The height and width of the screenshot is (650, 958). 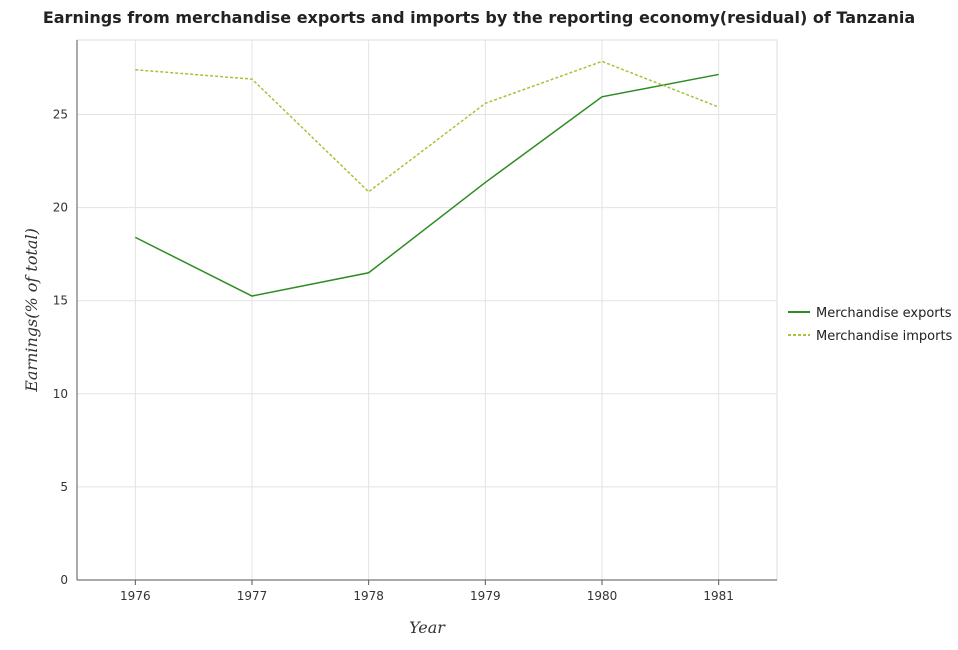 I want to click on x-tick-label: 1978, so click(x=368, y=596).